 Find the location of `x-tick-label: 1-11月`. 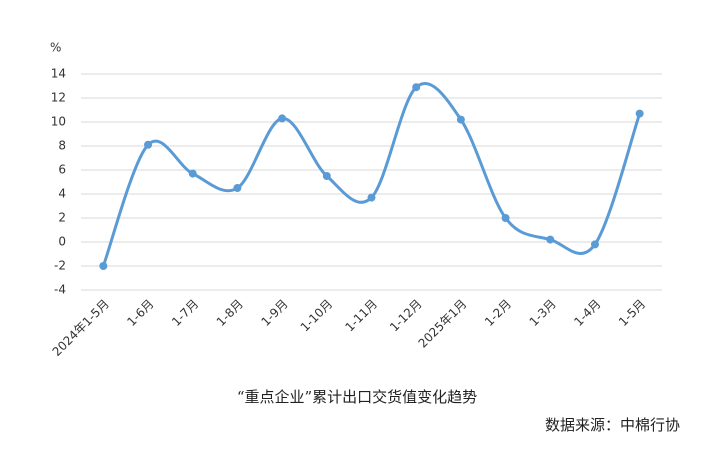

x-tick-label: 1-11月 is located at coordinates (361, 316).